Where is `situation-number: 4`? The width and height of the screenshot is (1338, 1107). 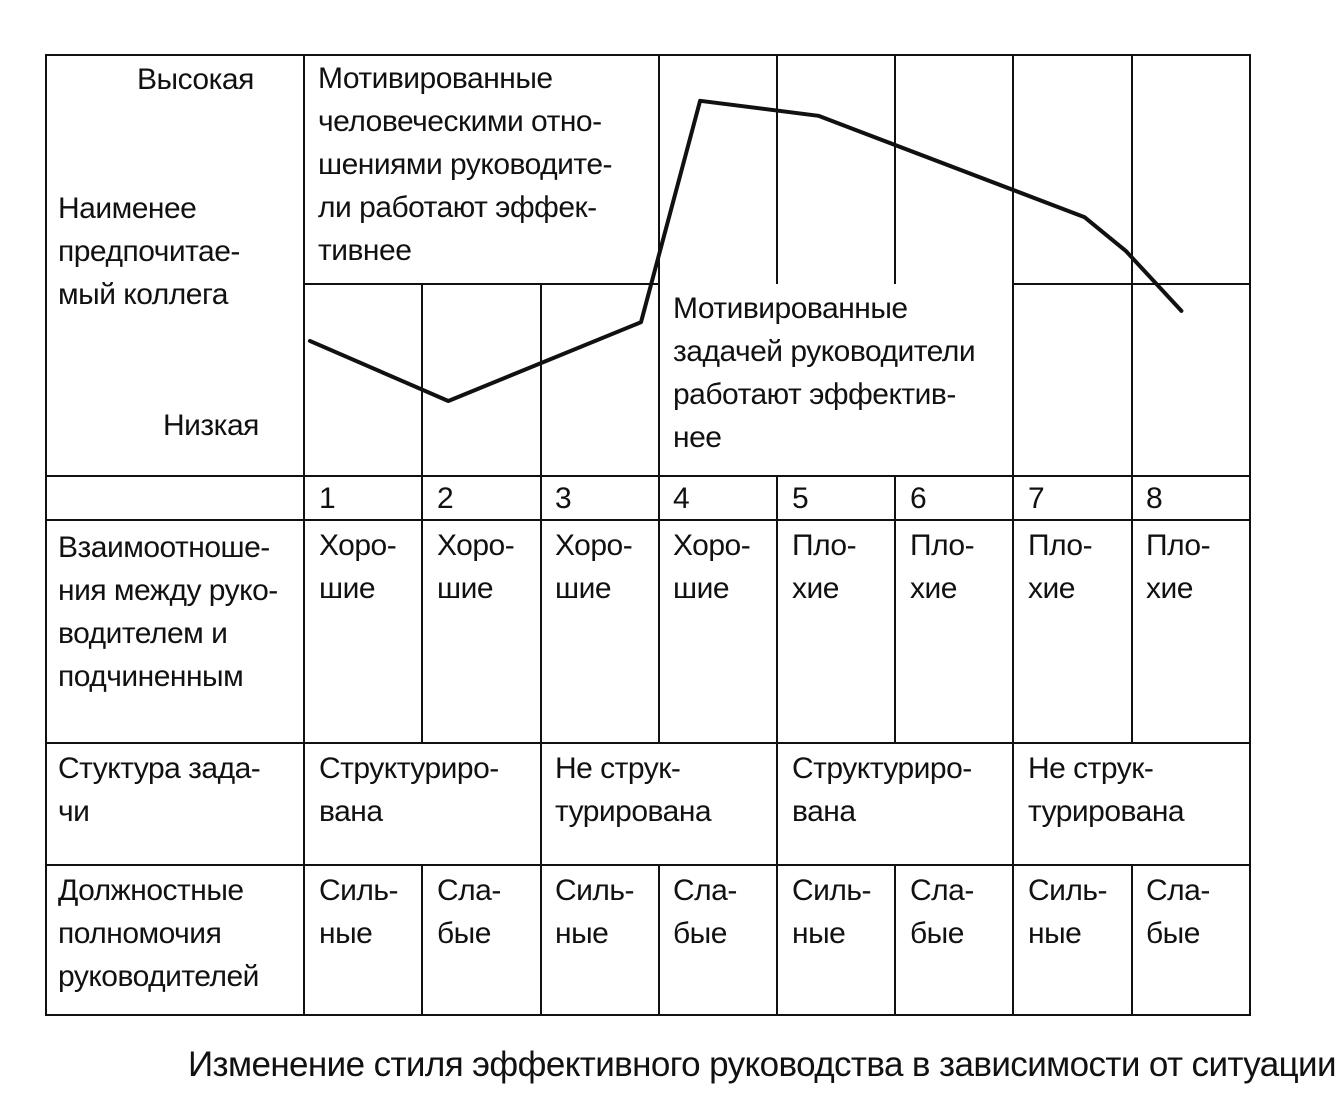 situation-number: 4 is located at coordinates (681, 498).